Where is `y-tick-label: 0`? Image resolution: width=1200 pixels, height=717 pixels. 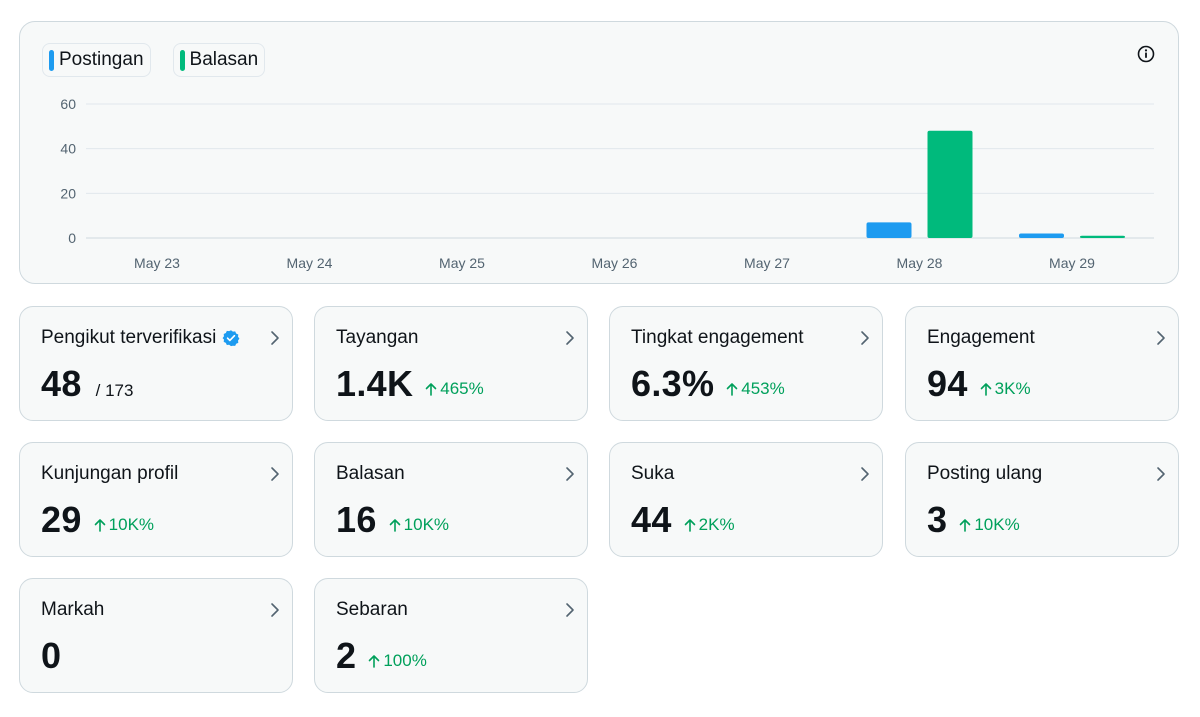 y-tick-label: 0 is located at coordinates (72, 238).